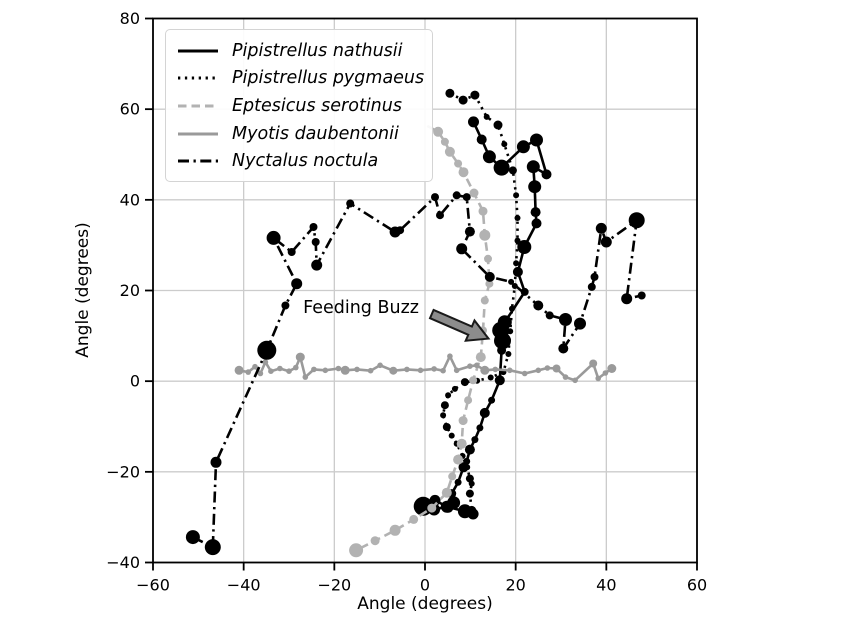  What do you see at coordinates (153, 585) in the screenshot?
I see `x-tick-label: −60` at bounding box center [153, 585].